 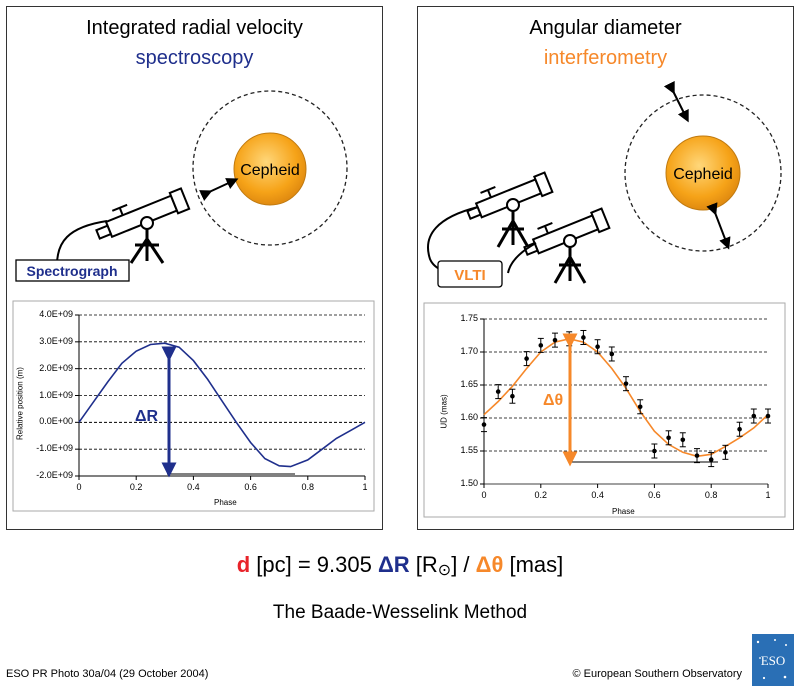 What do you see at coordinates (56, 314) in the screenshot?
I see `y-tick-label: 4.0E+09` at bounding box center [56, 314].